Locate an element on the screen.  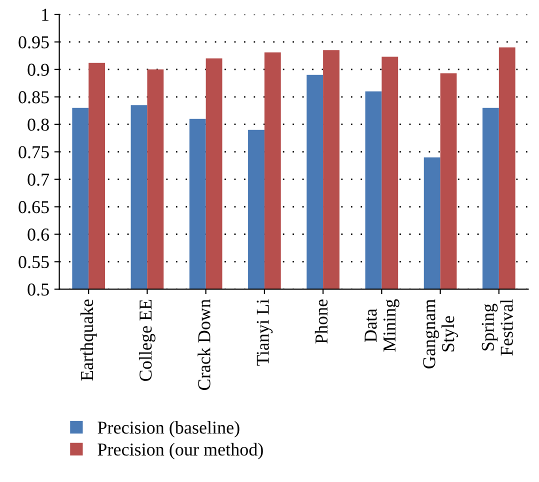
x-tick-label: Spring Festival is located at coordinates (497, 327).